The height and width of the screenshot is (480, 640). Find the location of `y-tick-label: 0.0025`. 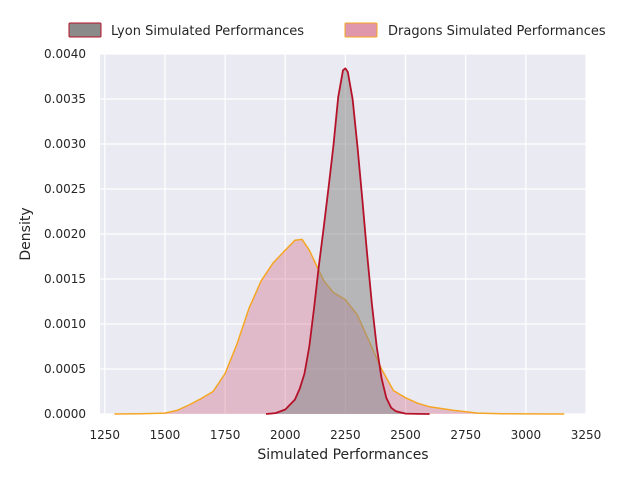

y-tick-label: 0.0025 is located at coordinates (65, 189).